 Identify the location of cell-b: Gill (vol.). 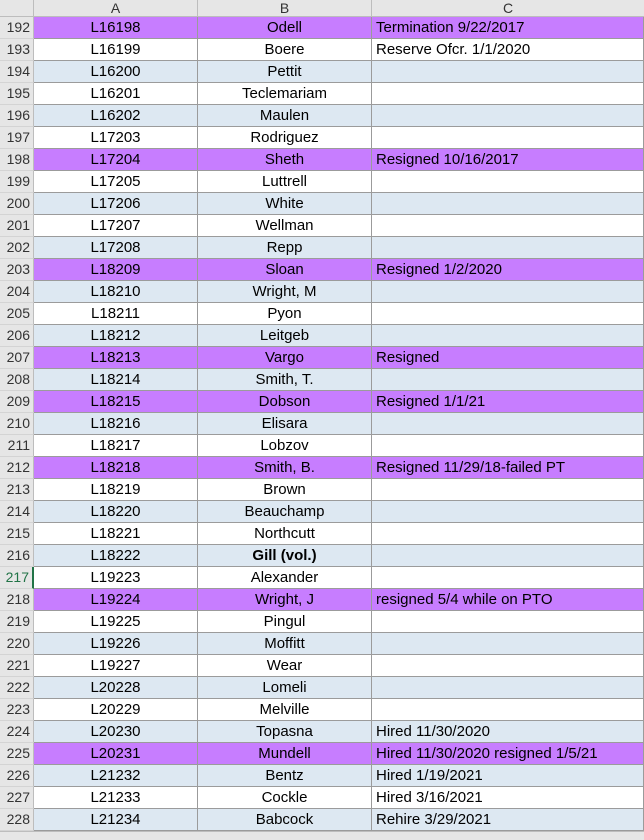
(285, 556).